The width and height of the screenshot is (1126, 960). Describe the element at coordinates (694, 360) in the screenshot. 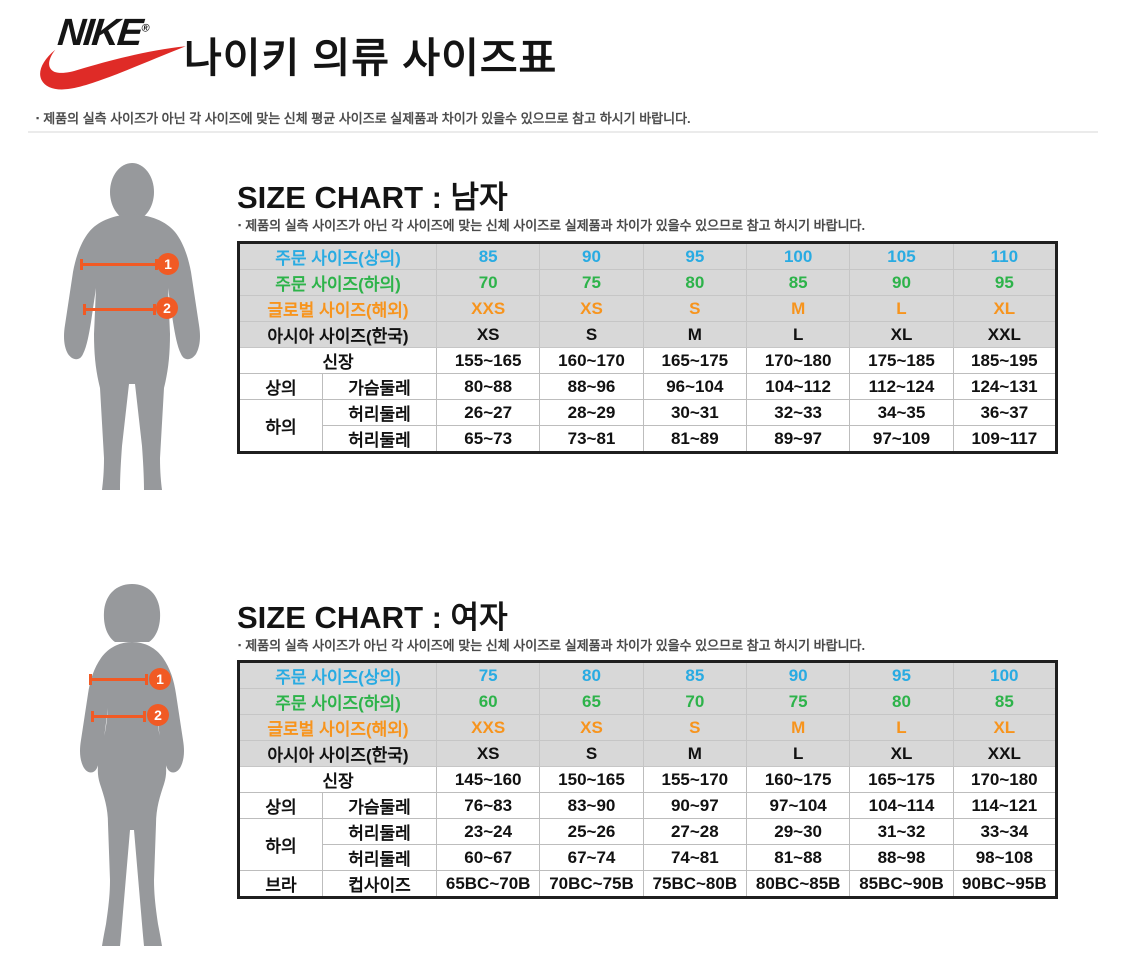

I see `measure-value: 165~175` at that location.